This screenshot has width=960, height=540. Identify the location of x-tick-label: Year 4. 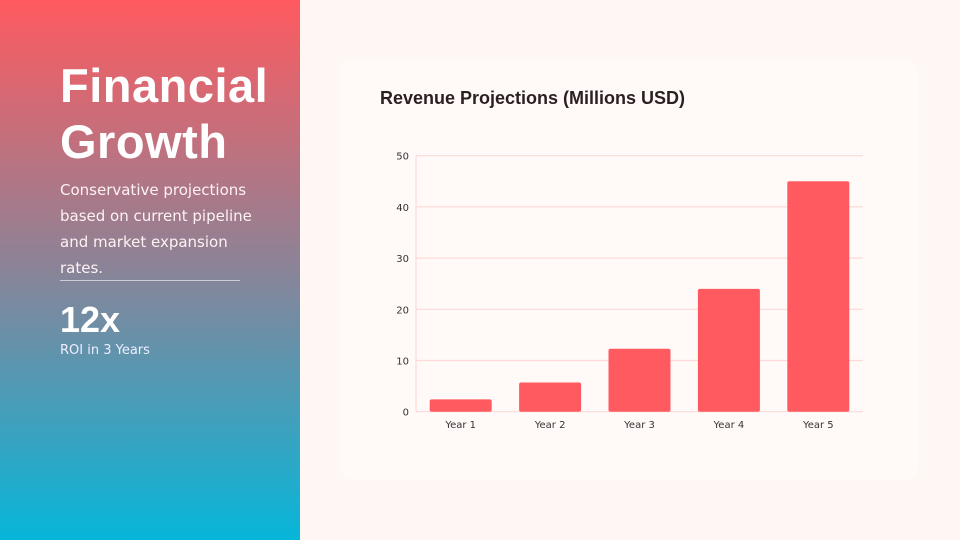
(729, 425).